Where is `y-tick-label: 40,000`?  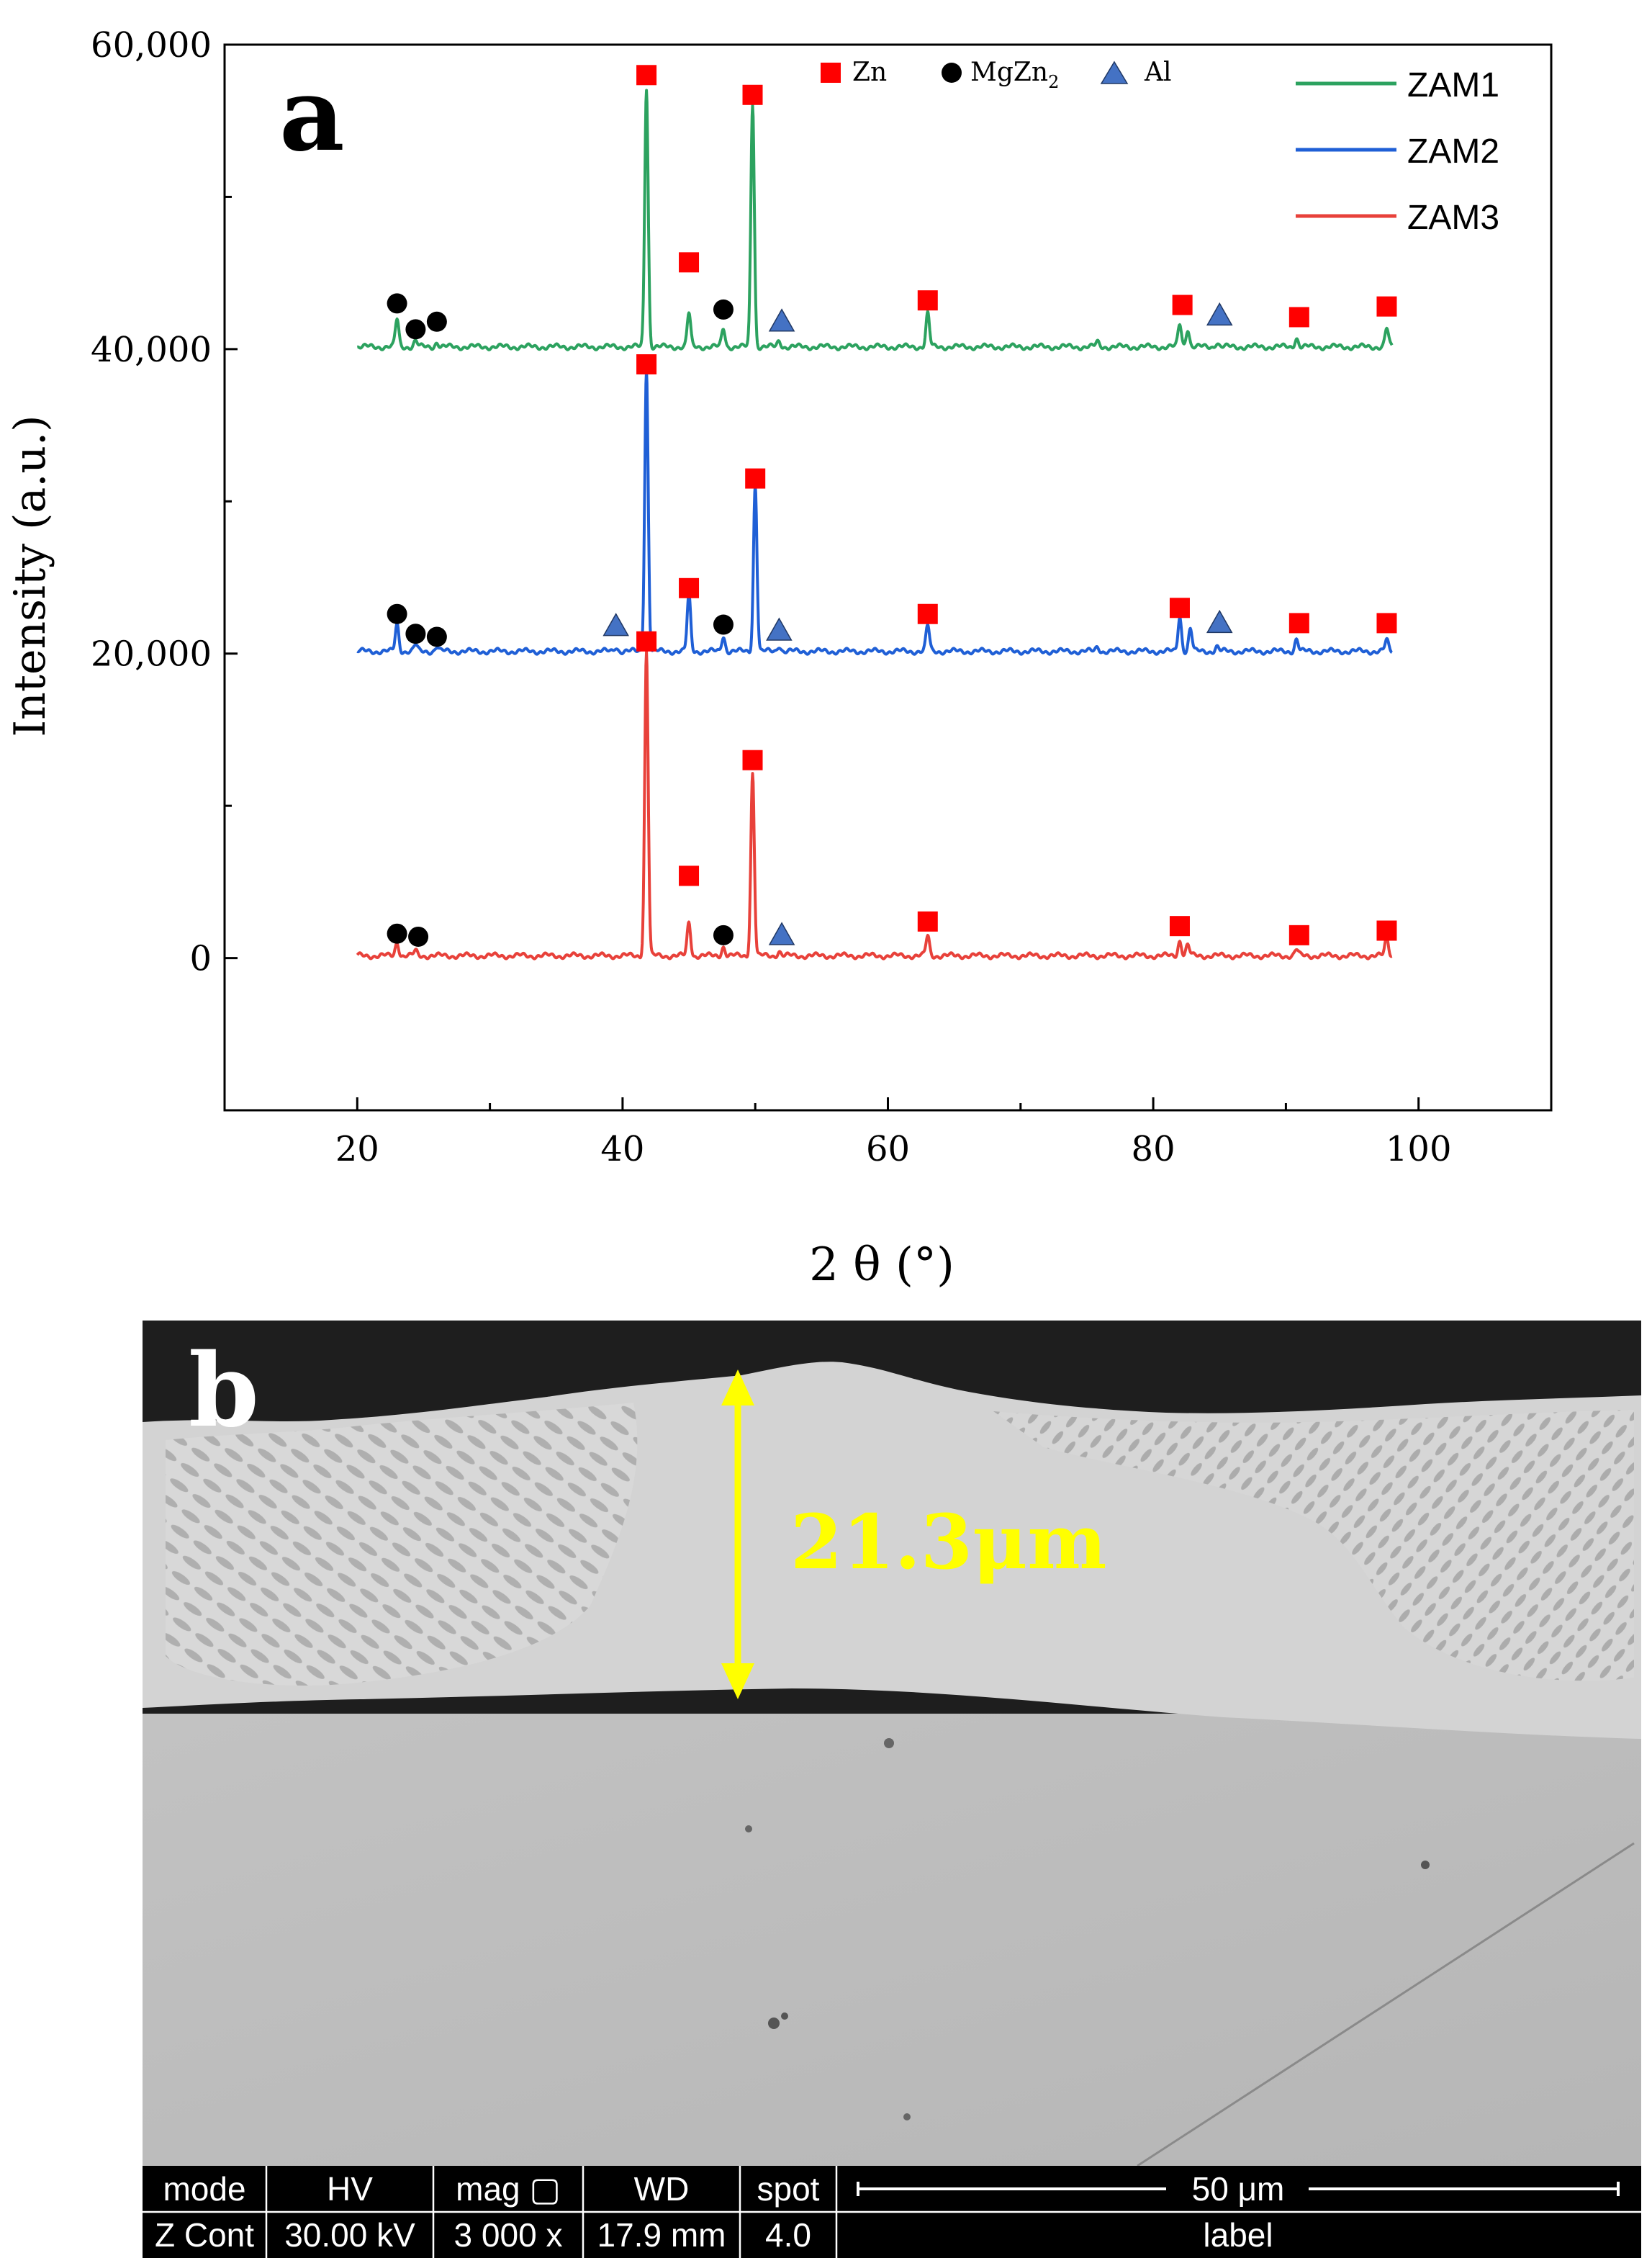
y-tick-label: 40,000 is located at coordinates (151, 350).